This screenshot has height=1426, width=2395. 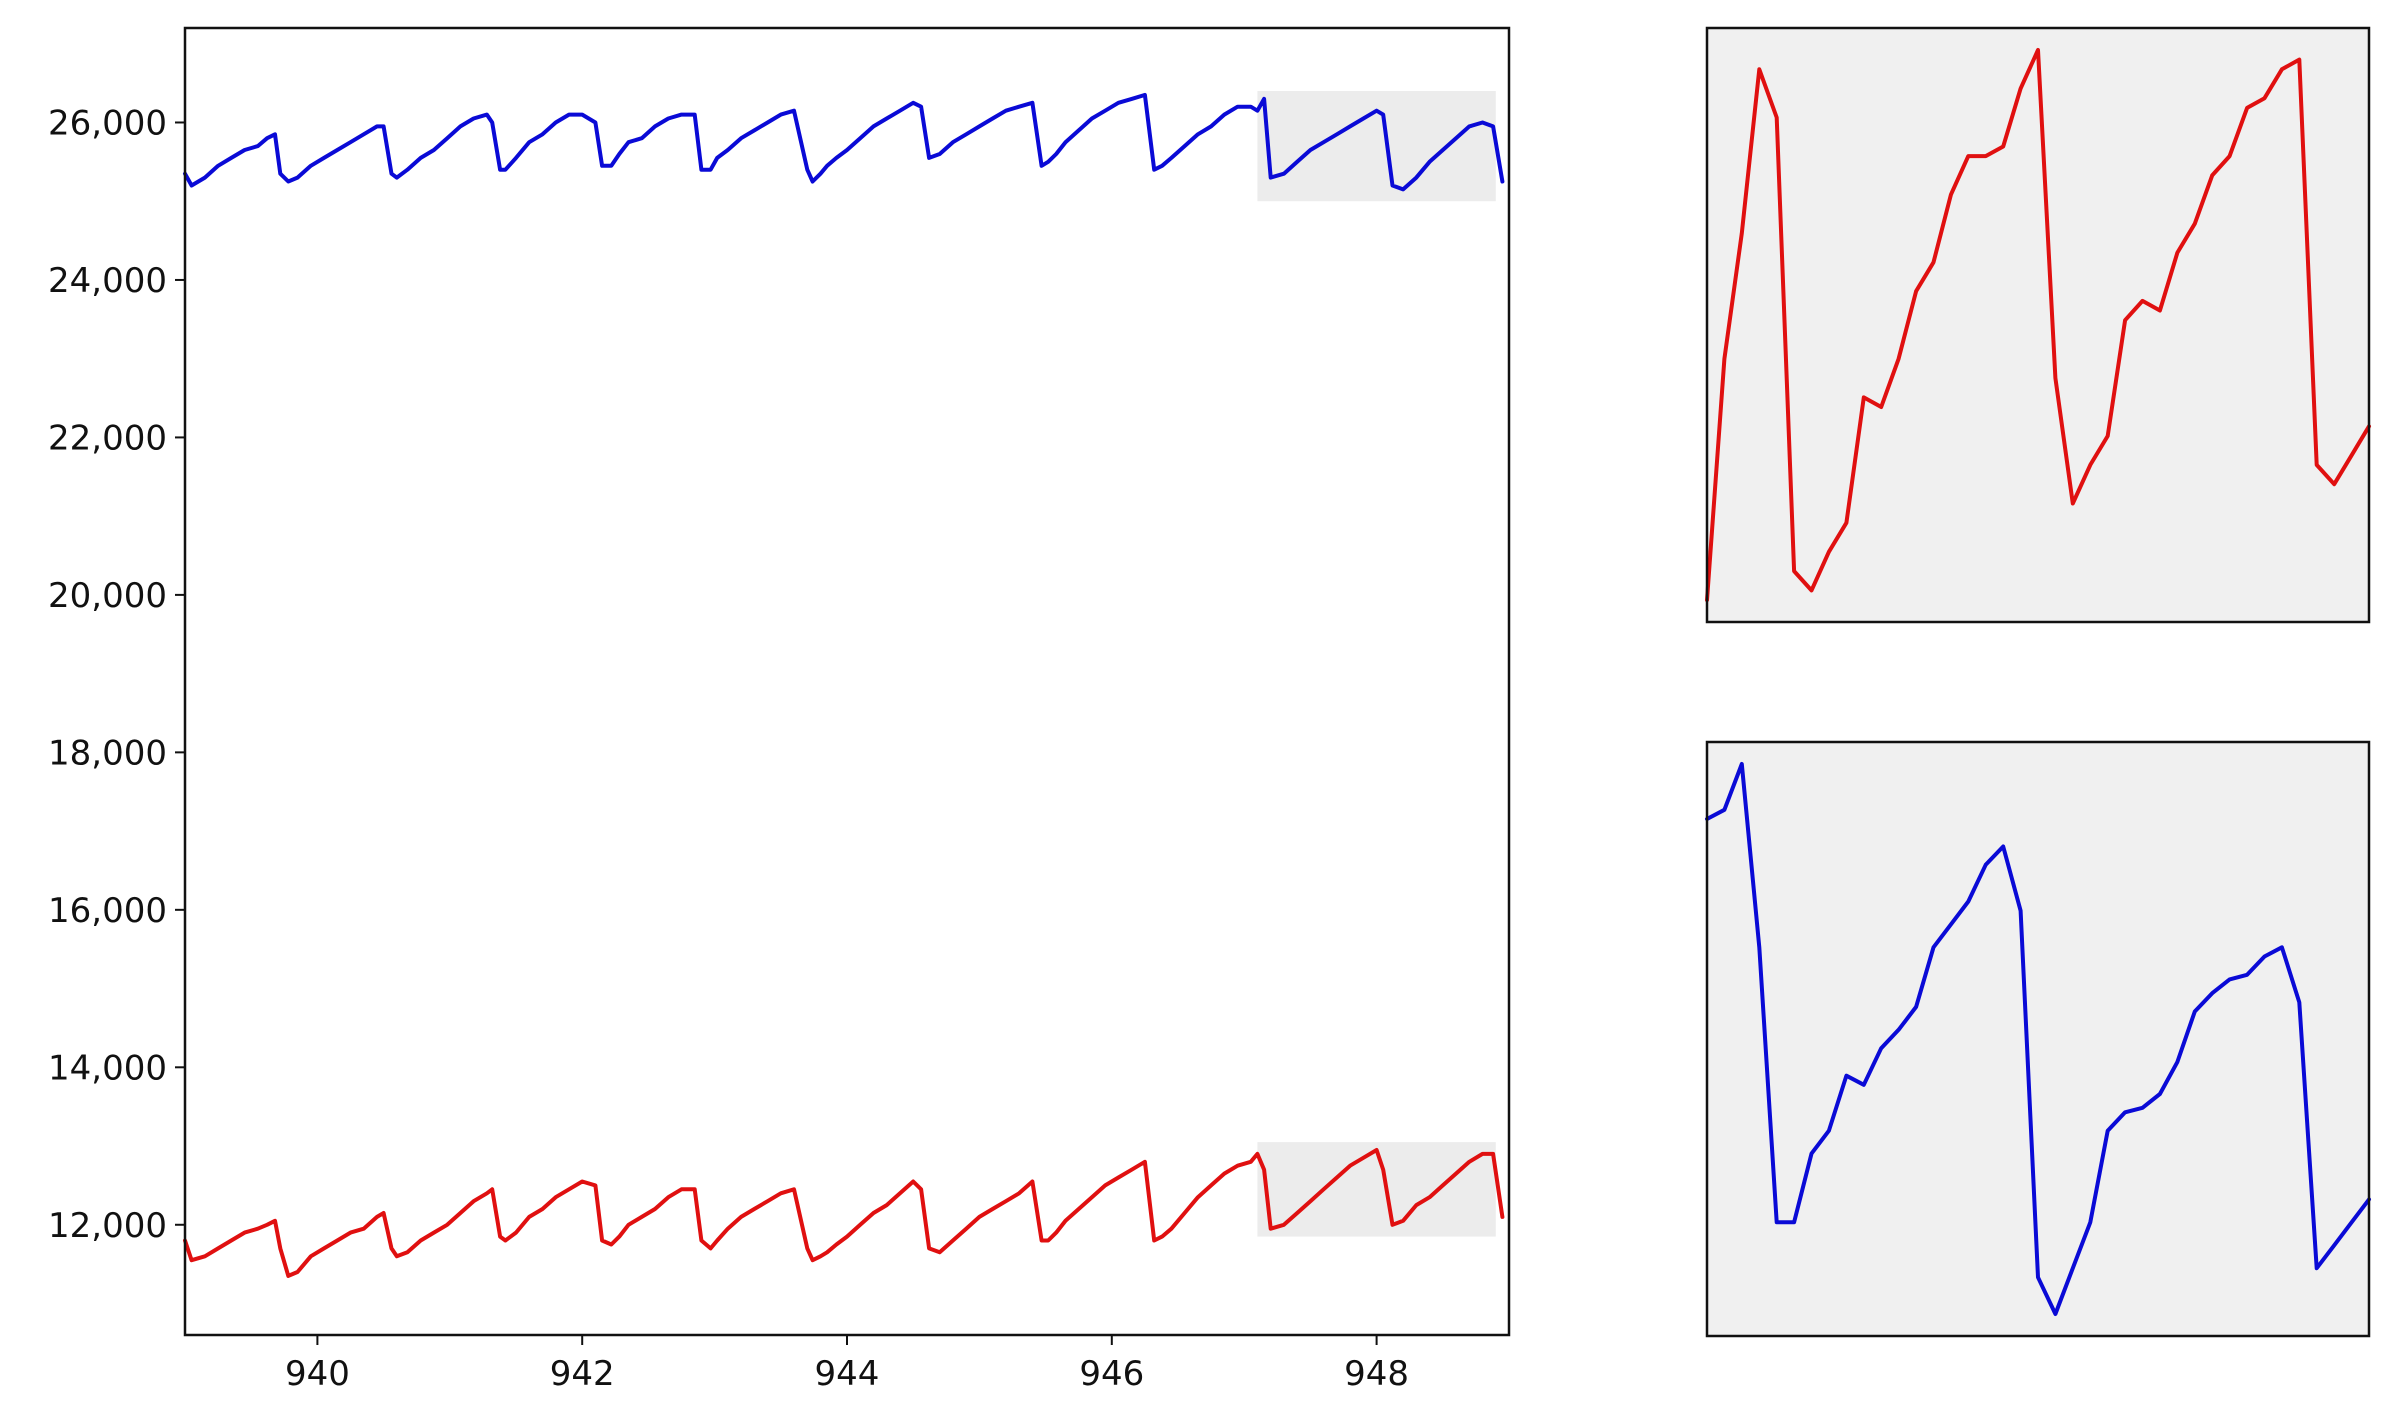 I want to click on y-tick-label: 14,000, so click(x=107, y=1068).